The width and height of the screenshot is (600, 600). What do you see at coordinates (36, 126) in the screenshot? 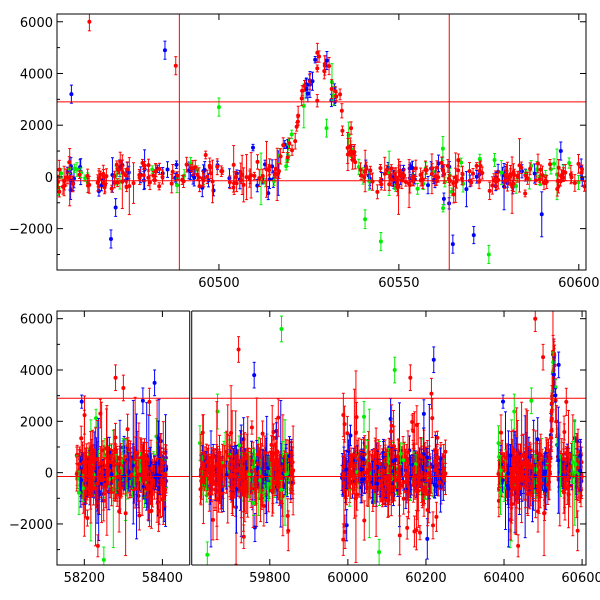
I see `top-y-tick-label: 2000` at bounding box center [36, 126].